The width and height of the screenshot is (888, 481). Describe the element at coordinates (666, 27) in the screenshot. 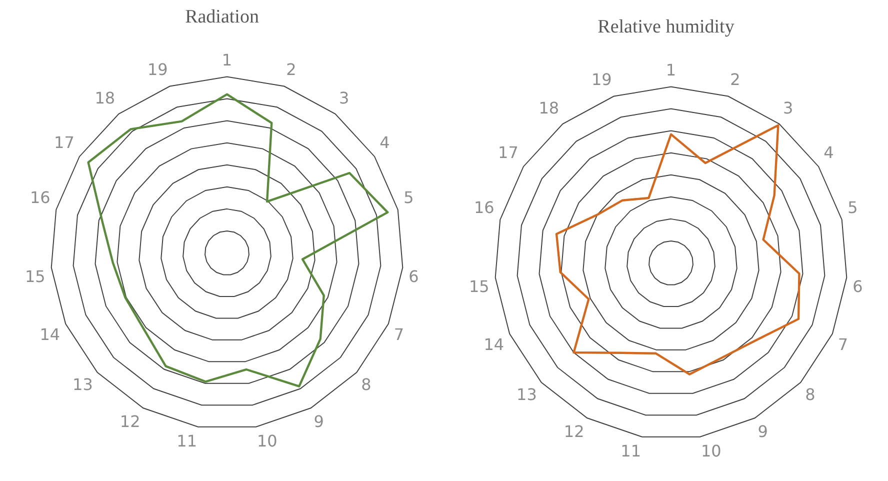

I see `chart-title: Relative humidity` at that location.